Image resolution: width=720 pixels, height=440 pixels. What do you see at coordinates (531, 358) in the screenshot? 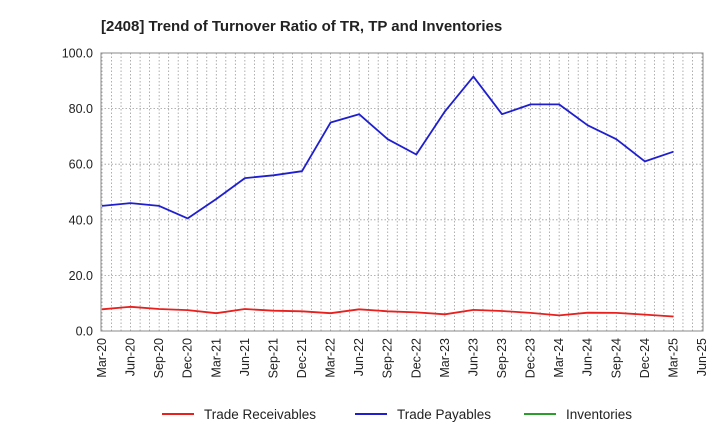
I see `x-tick-label: Dec-23` at bounding box center [531, 358].